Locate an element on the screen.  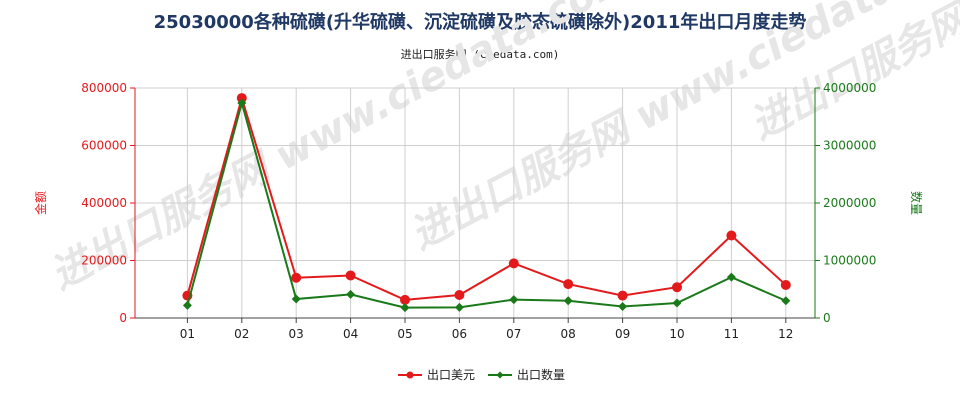
left-tick-label: 600000 is located at coordinates (104, 146).